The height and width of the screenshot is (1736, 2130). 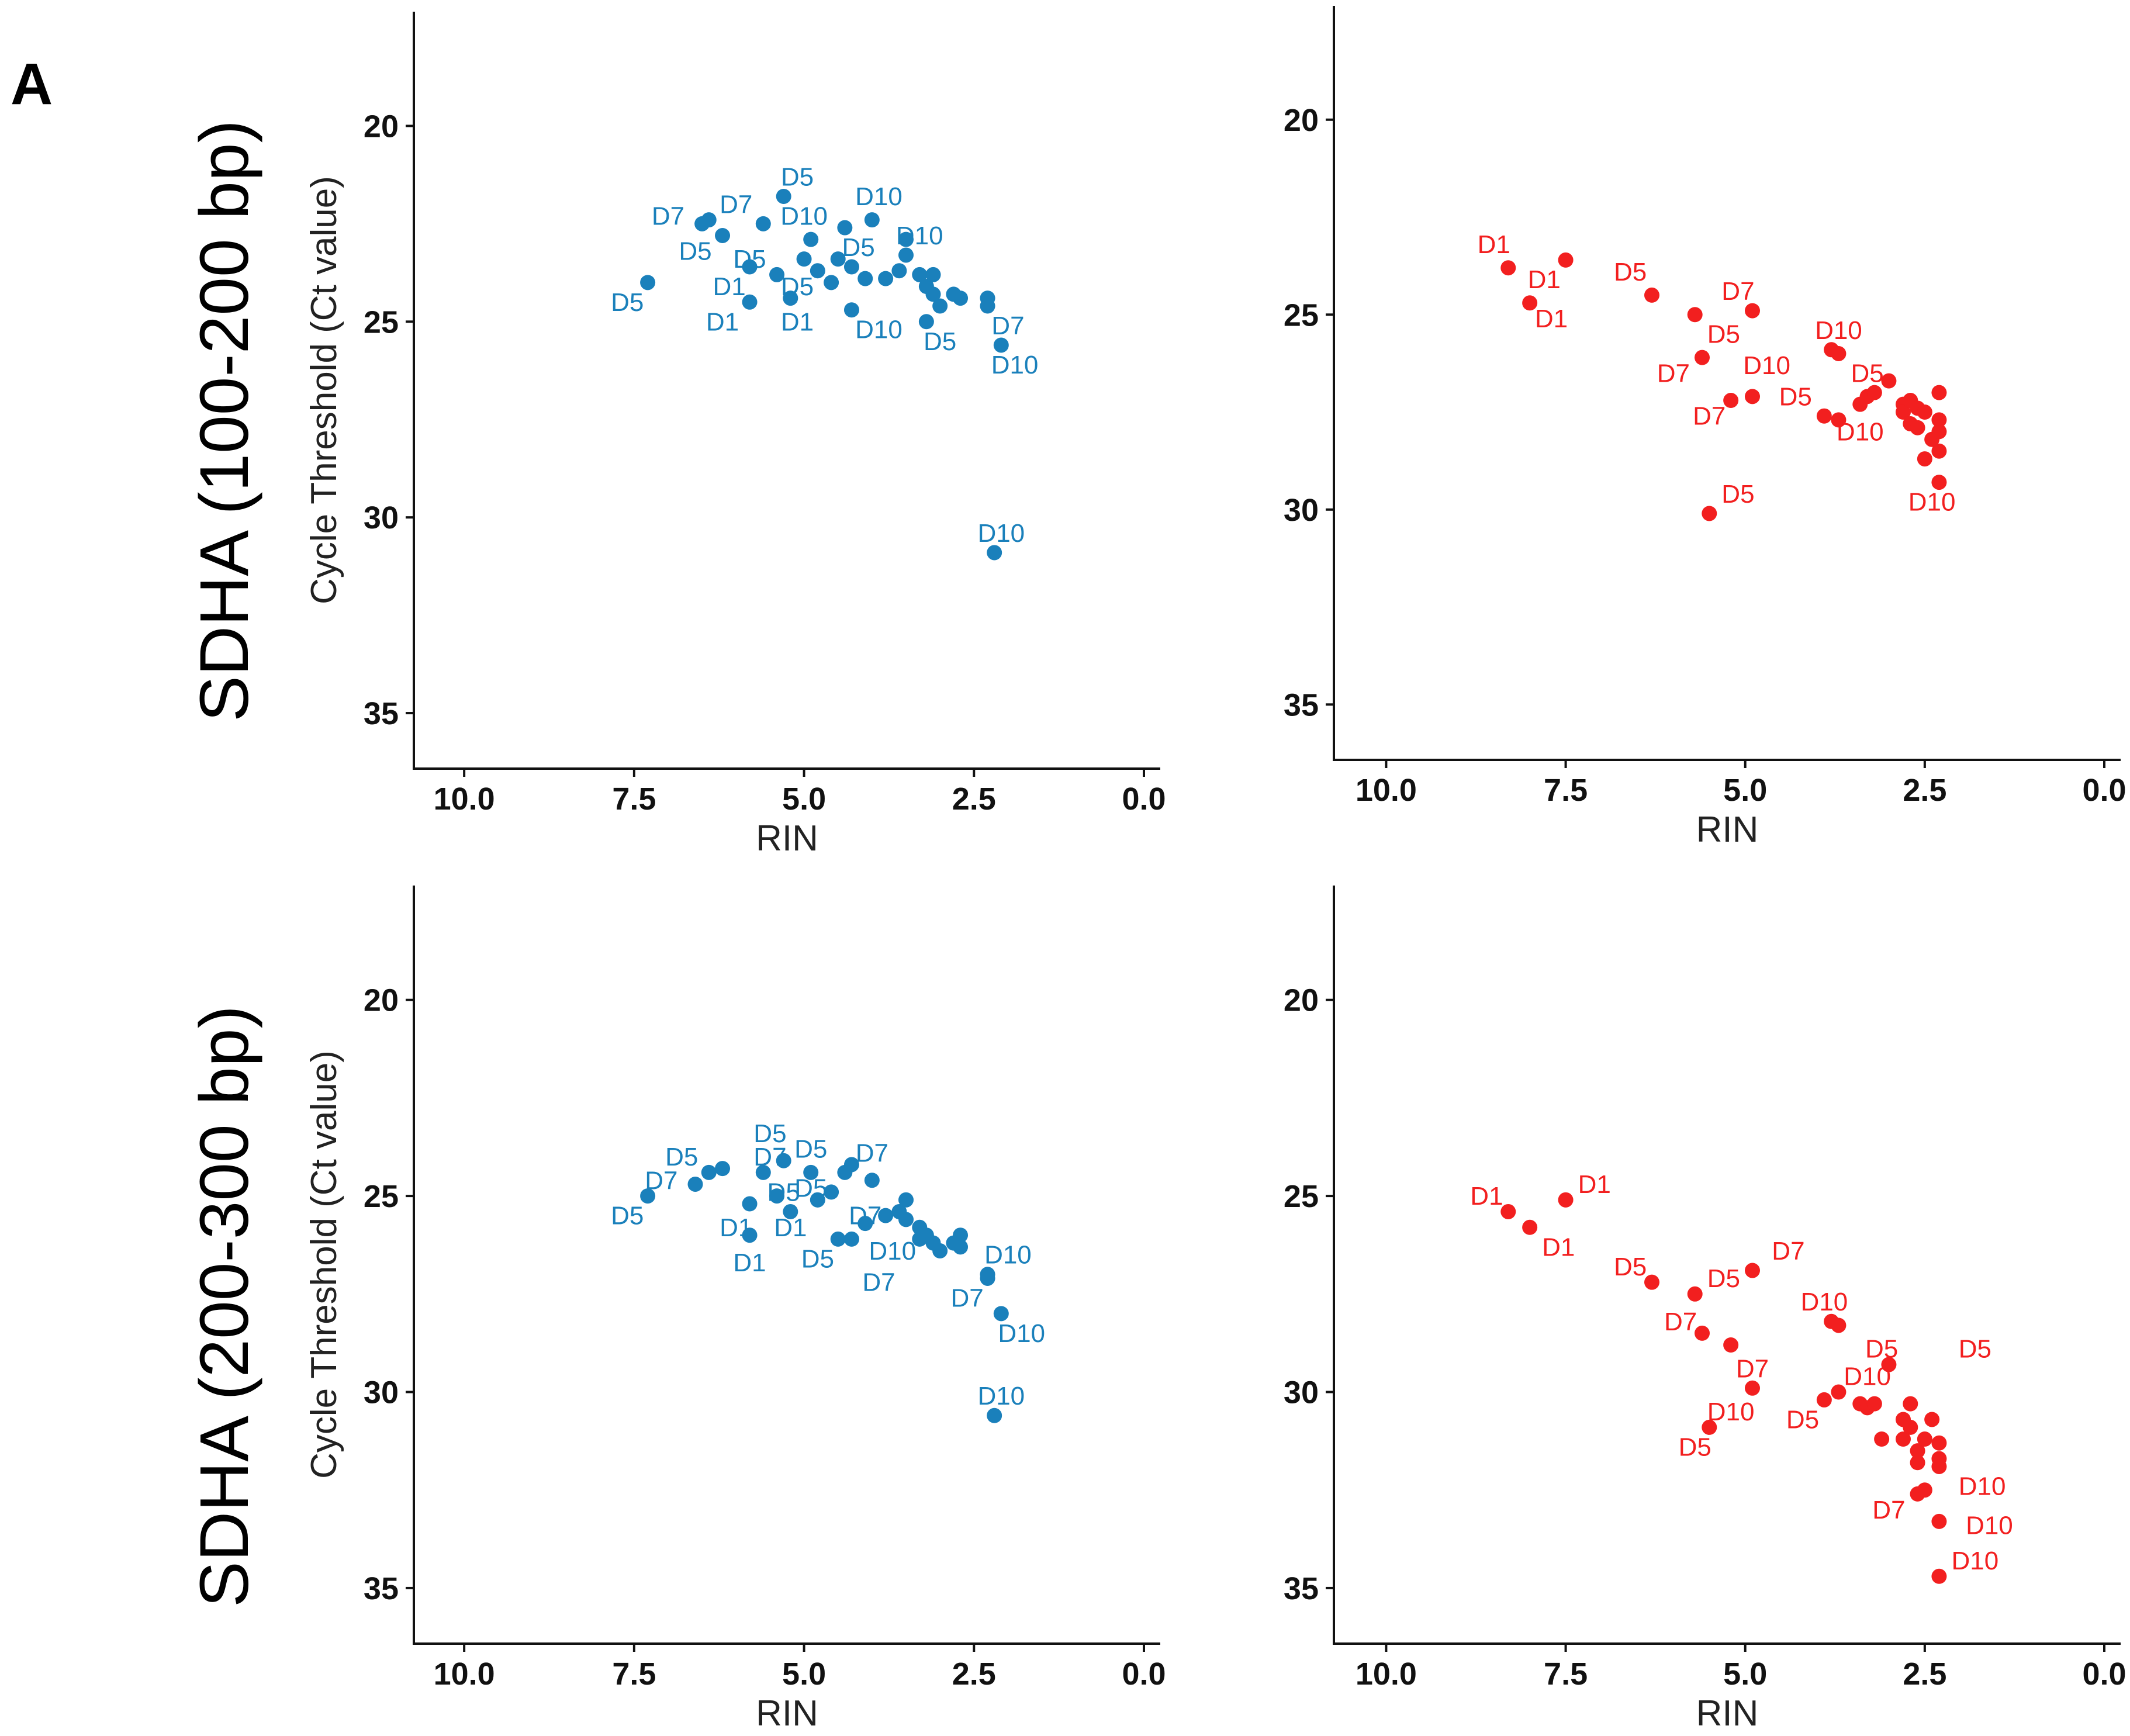 What do you see at coordinates (1302, 510) in the screenshot?
I see `p1-y-tick-label: 30` at bounding box center [1302, 510].